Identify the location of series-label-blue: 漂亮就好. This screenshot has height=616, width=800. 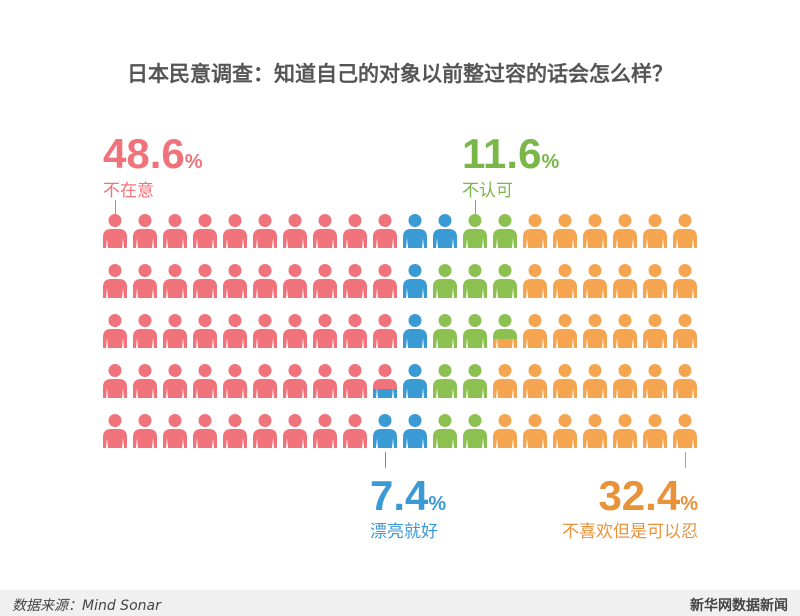
(404, 532).